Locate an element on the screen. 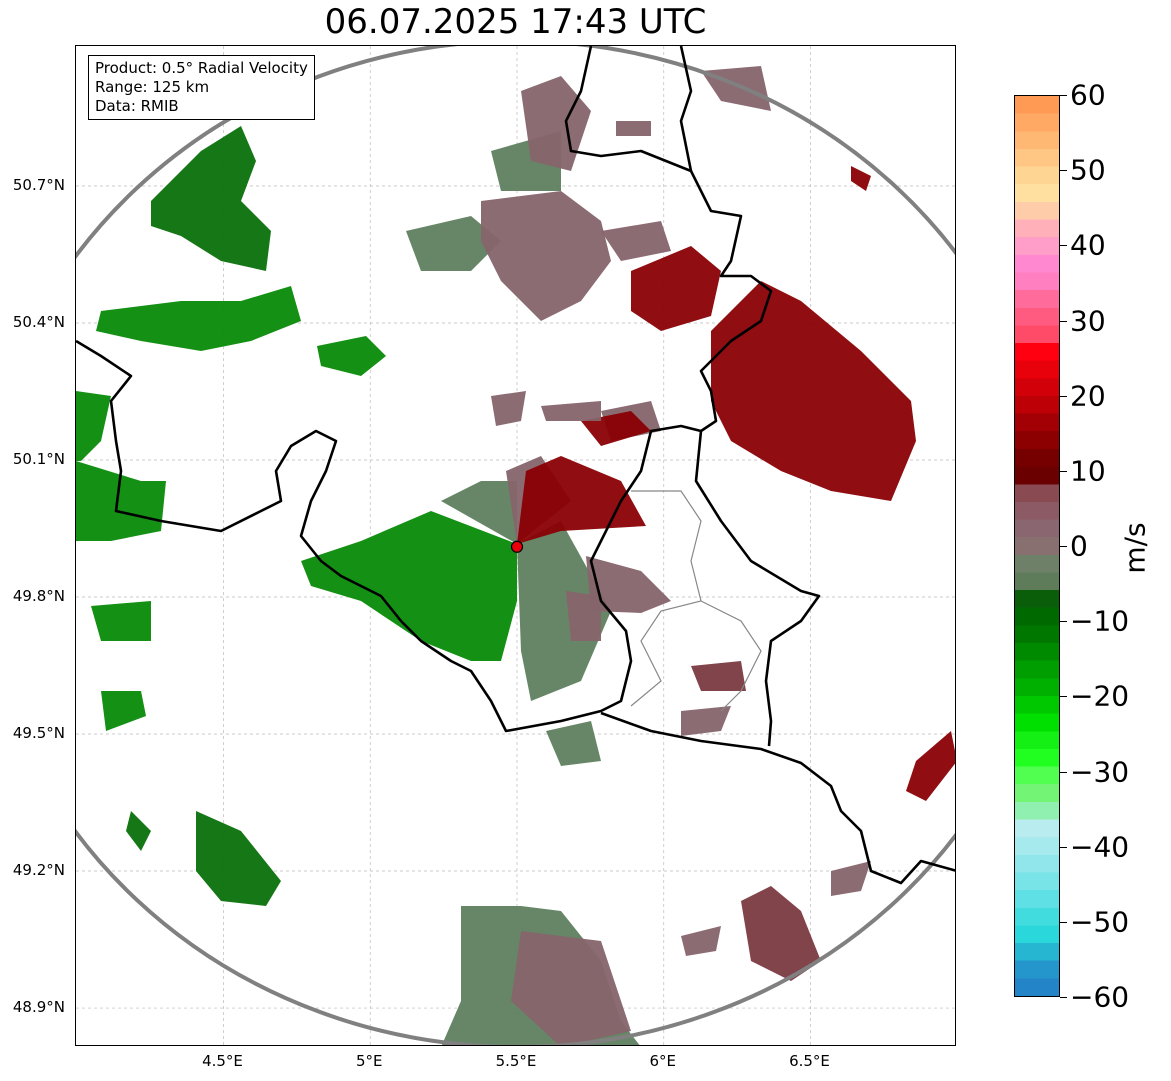 The width and height of the screenshot is (1171, 1081). radar-site-marker is located at coordinates (517, 546).